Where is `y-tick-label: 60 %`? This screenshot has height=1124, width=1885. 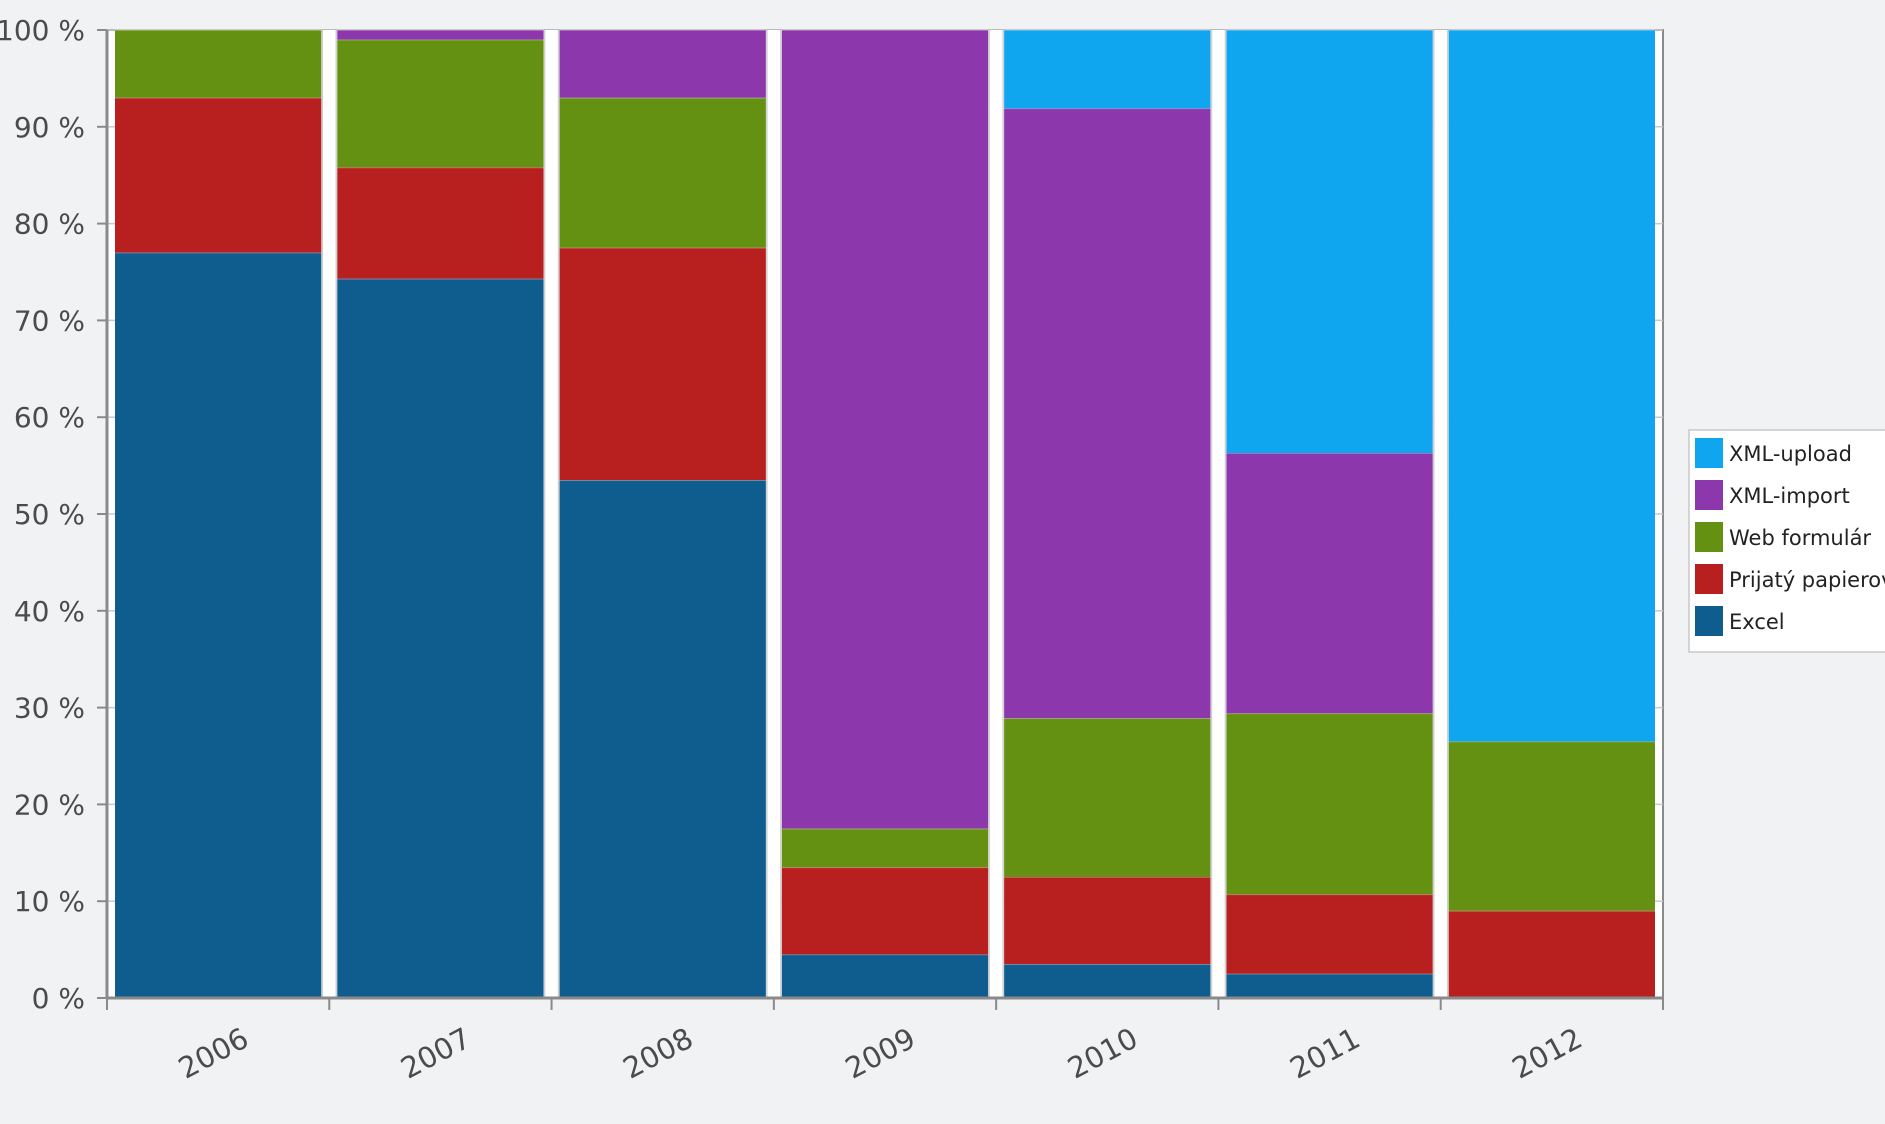
y-tick-label: 60 % is located at coordinates (49, 417).